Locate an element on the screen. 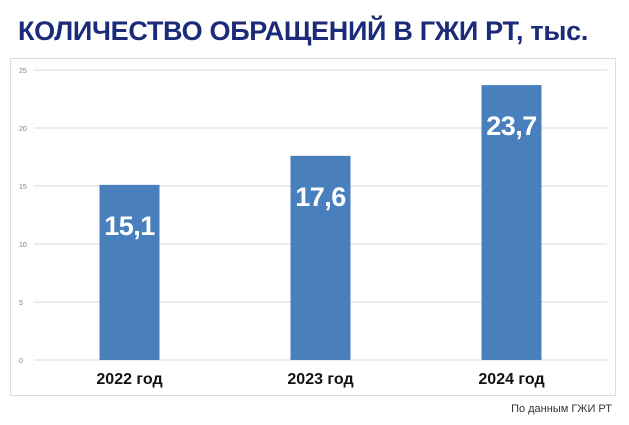 Image resolution: width=629 pixels, height=425 pixels. y-tick-label: 25 is located at coordinates (23, 71).